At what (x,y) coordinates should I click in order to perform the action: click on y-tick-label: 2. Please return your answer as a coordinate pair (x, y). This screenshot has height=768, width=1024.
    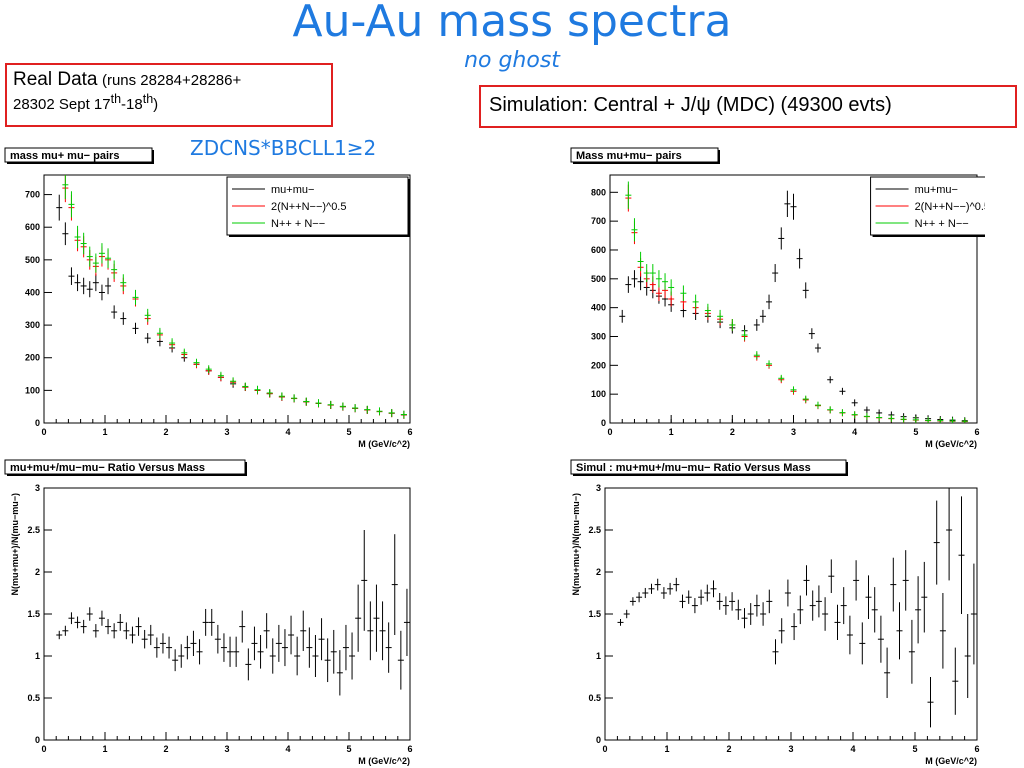
    Looking at the image, I should click on (598, 572).